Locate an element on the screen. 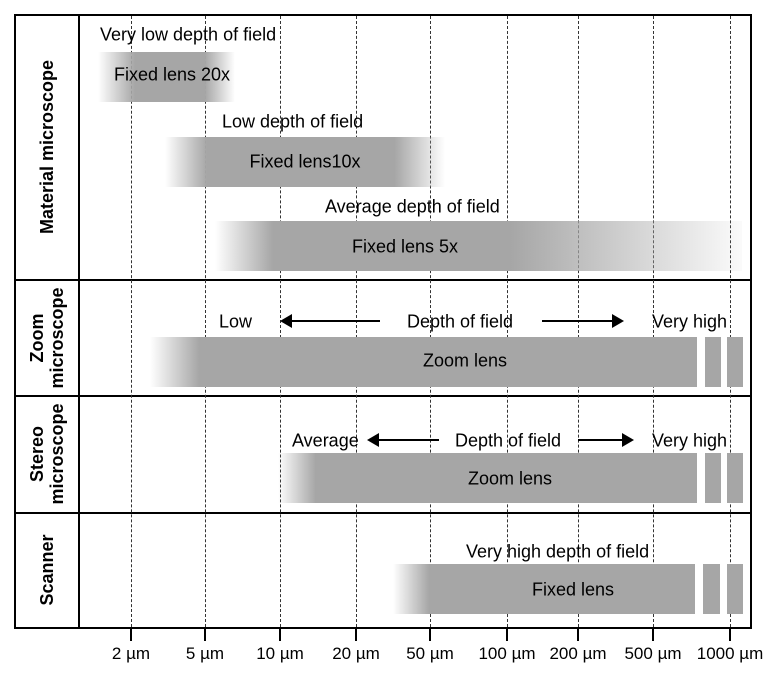 The image size is (767, 681). bar-fixed-lens-20x is located at coordinates (166, 77).